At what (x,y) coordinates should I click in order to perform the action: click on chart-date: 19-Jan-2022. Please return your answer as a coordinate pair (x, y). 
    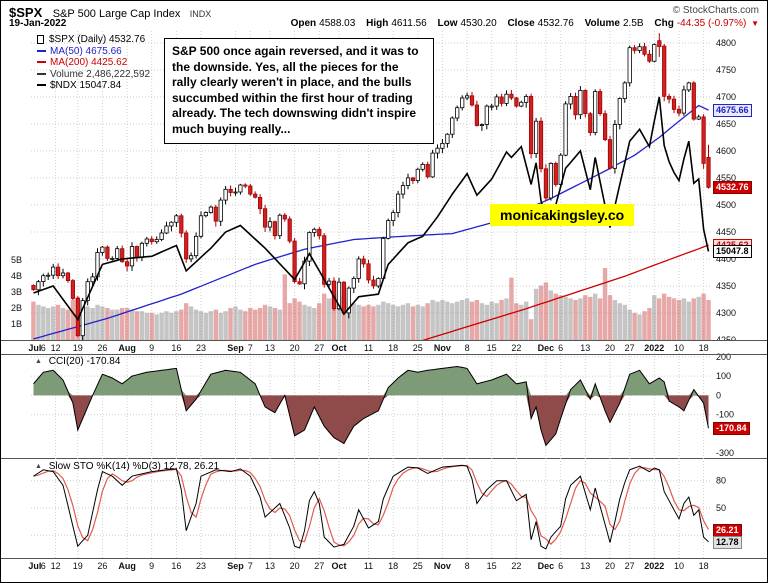
    Looking at the image, I should click on (38, 23).